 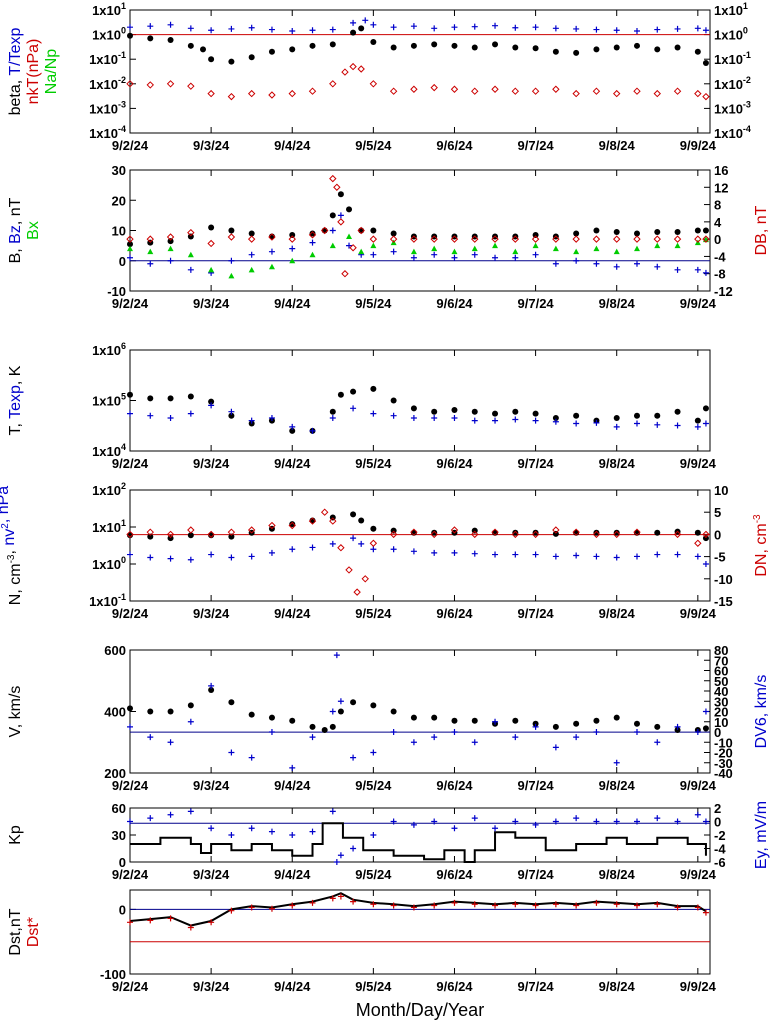 I want to click on plot-frame, so click(x=420, y=932).